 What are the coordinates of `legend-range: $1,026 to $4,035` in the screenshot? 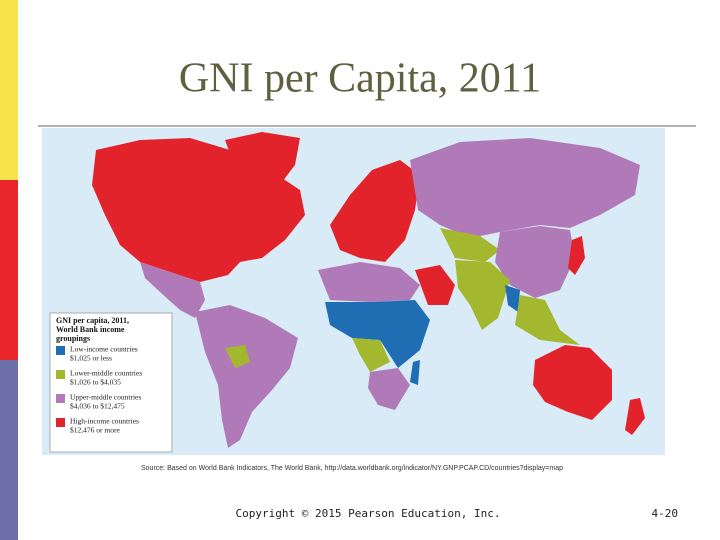 It's located at (95, 382).